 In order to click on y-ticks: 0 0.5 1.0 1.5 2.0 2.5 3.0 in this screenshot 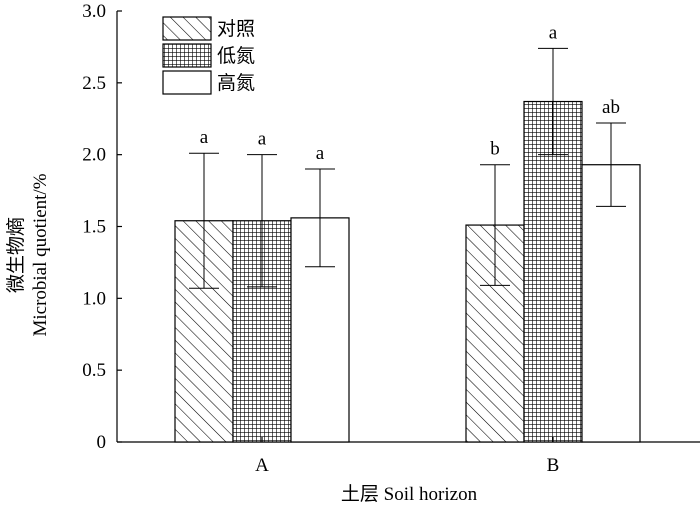, I will do `click(102, 227)`.